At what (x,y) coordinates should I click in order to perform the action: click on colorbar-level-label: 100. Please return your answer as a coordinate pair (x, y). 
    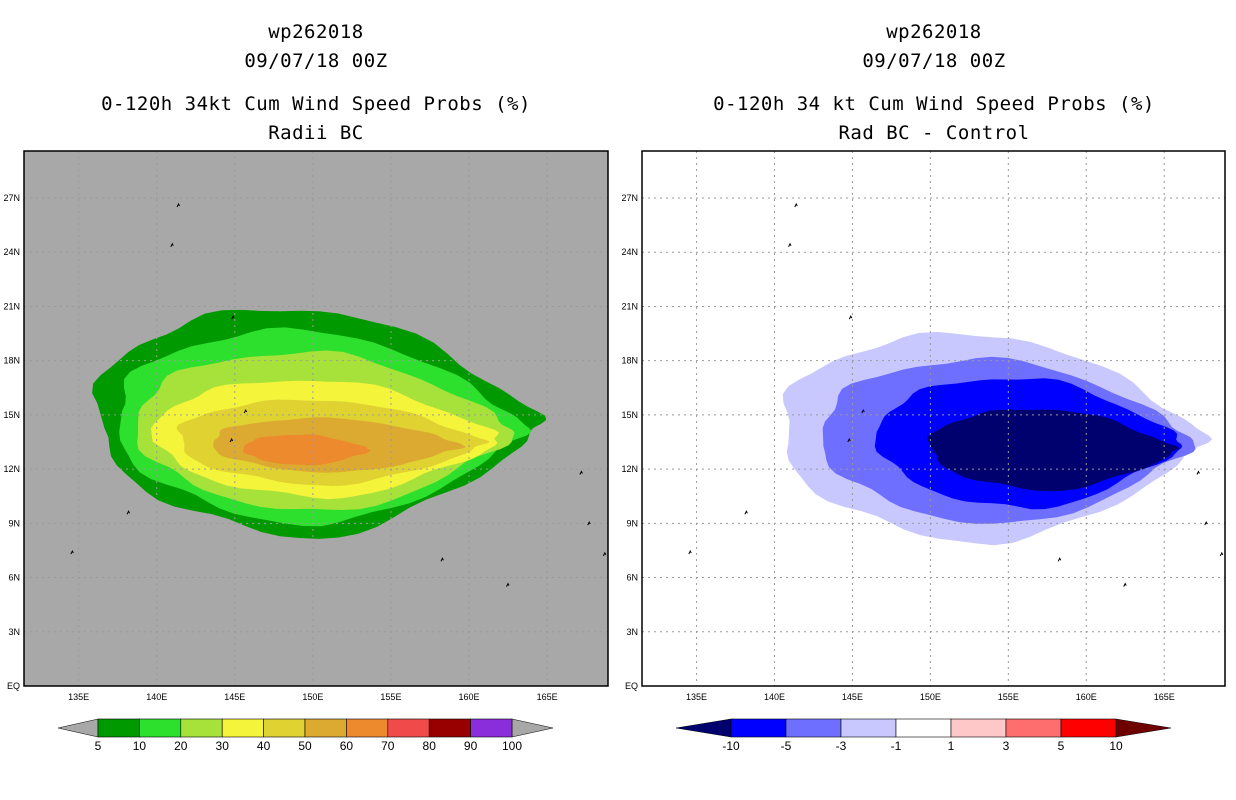
    Looking at the image, I should click on (512, 746).